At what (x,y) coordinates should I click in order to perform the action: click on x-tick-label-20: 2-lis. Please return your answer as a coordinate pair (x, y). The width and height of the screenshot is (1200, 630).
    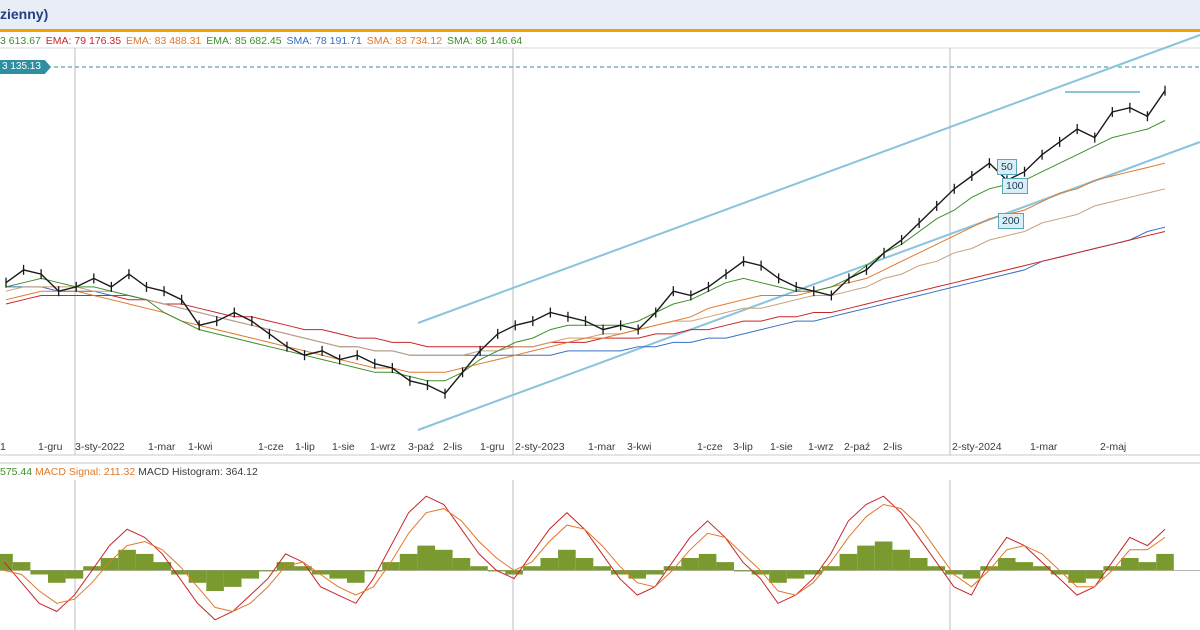
    Looking at the image, I should click on (892, 447).